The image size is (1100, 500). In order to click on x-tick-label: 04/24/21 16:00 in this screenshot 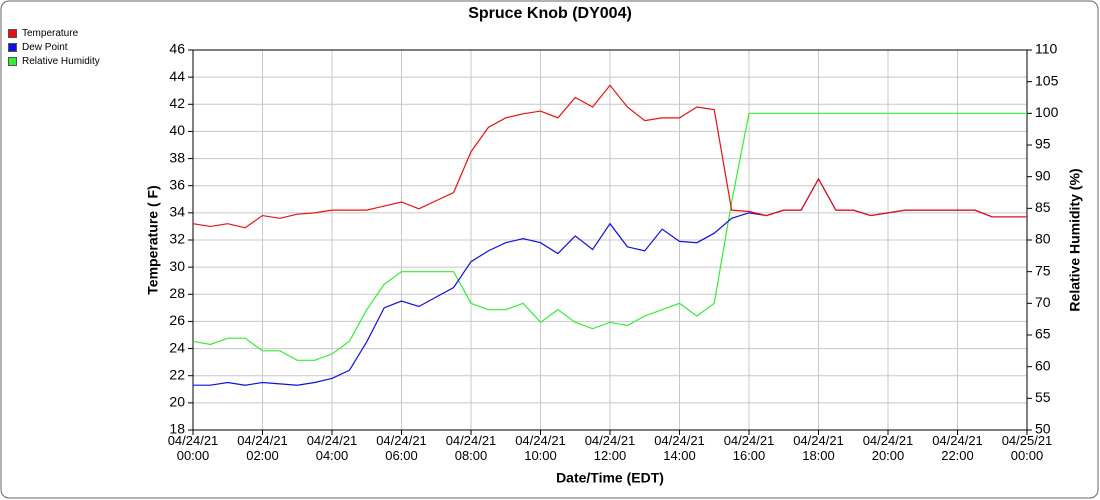, I will do `click(749, 448)`.